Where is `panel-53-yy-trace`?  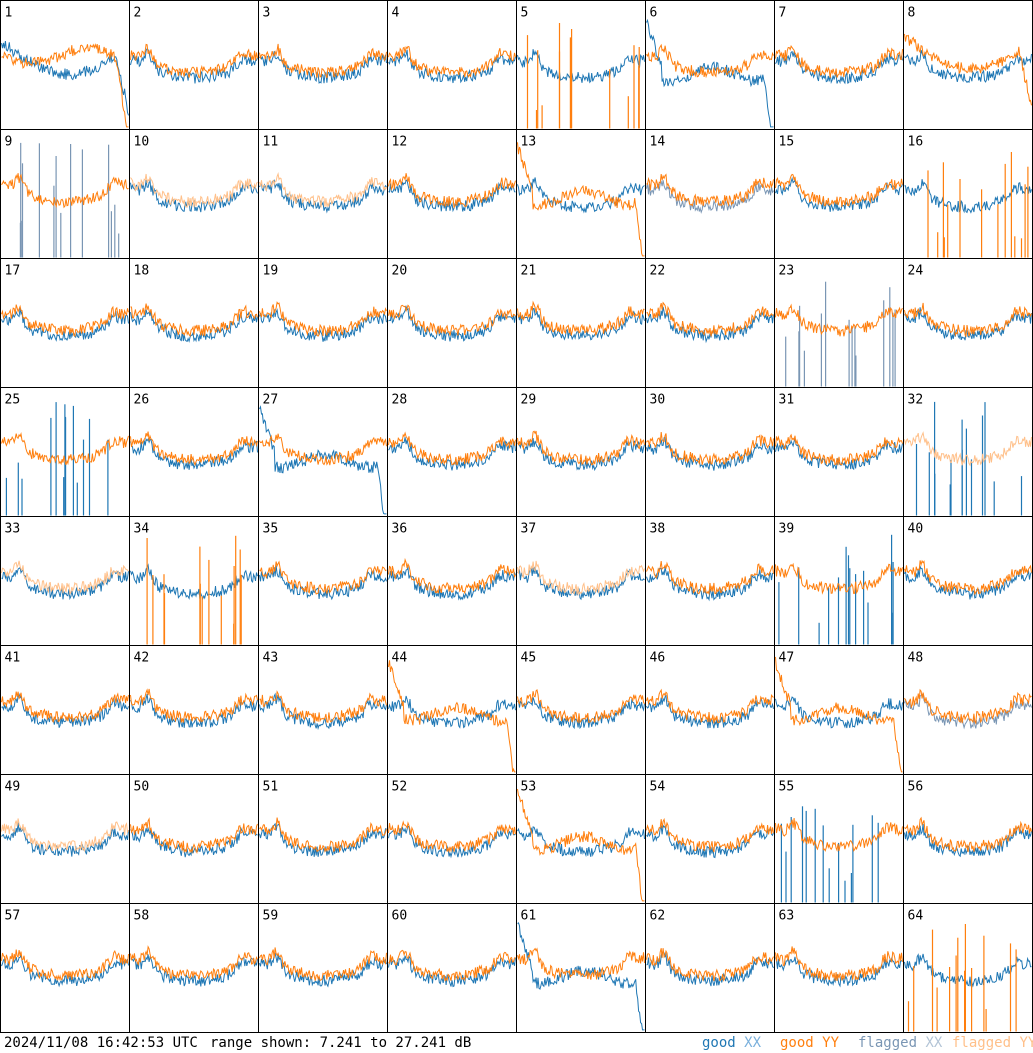
panel-53-yy-trace is located at coordinates (581, 845).